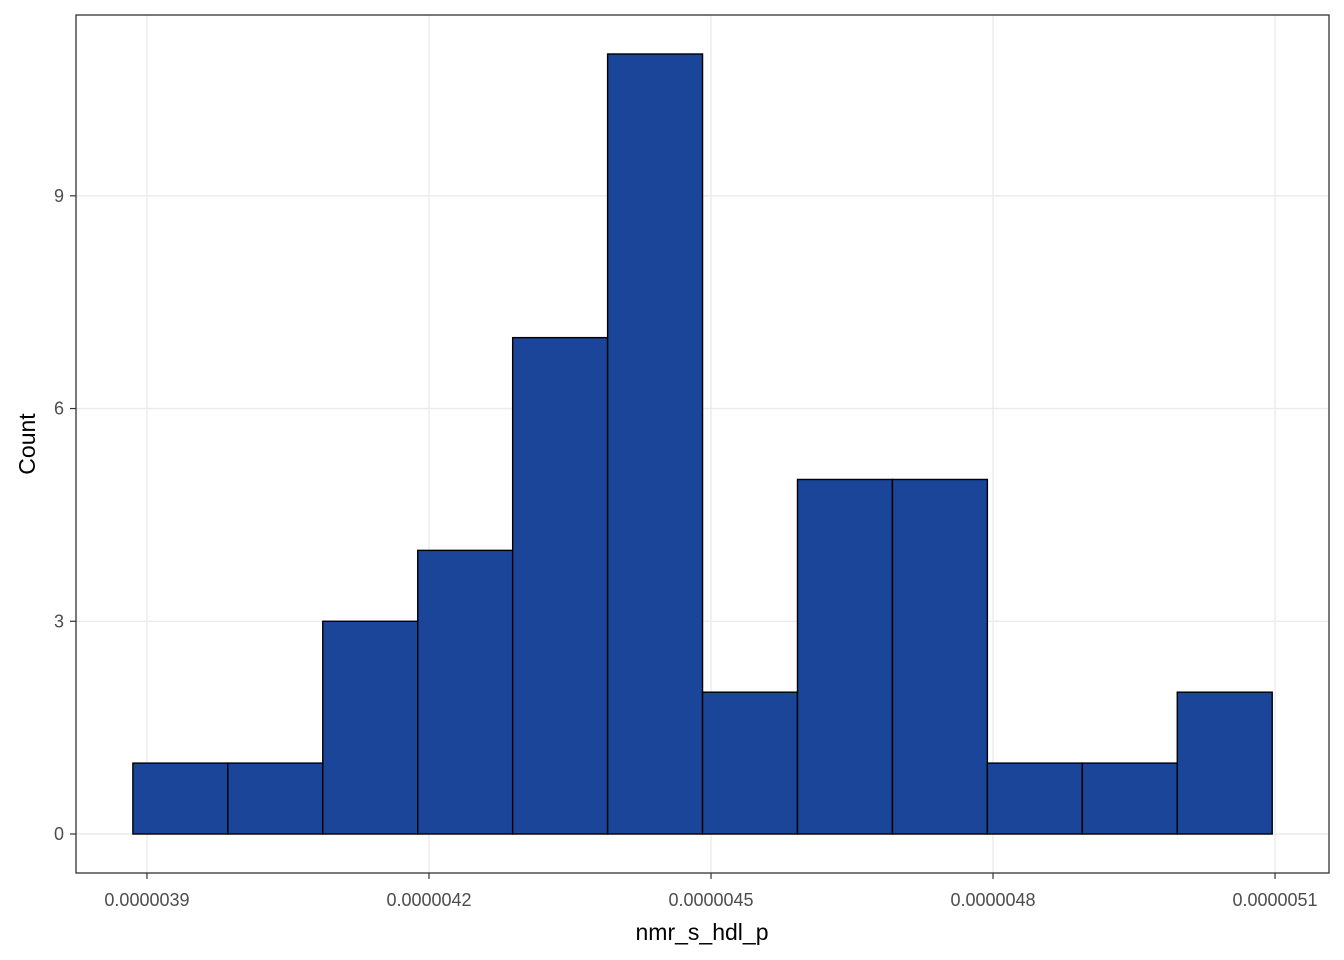 The width and height of the screenshot is (1344, 960). Describe the element at coordinates (146, 900) in the screenshot. I see `x-tick-label: 0.0000039` at that location.